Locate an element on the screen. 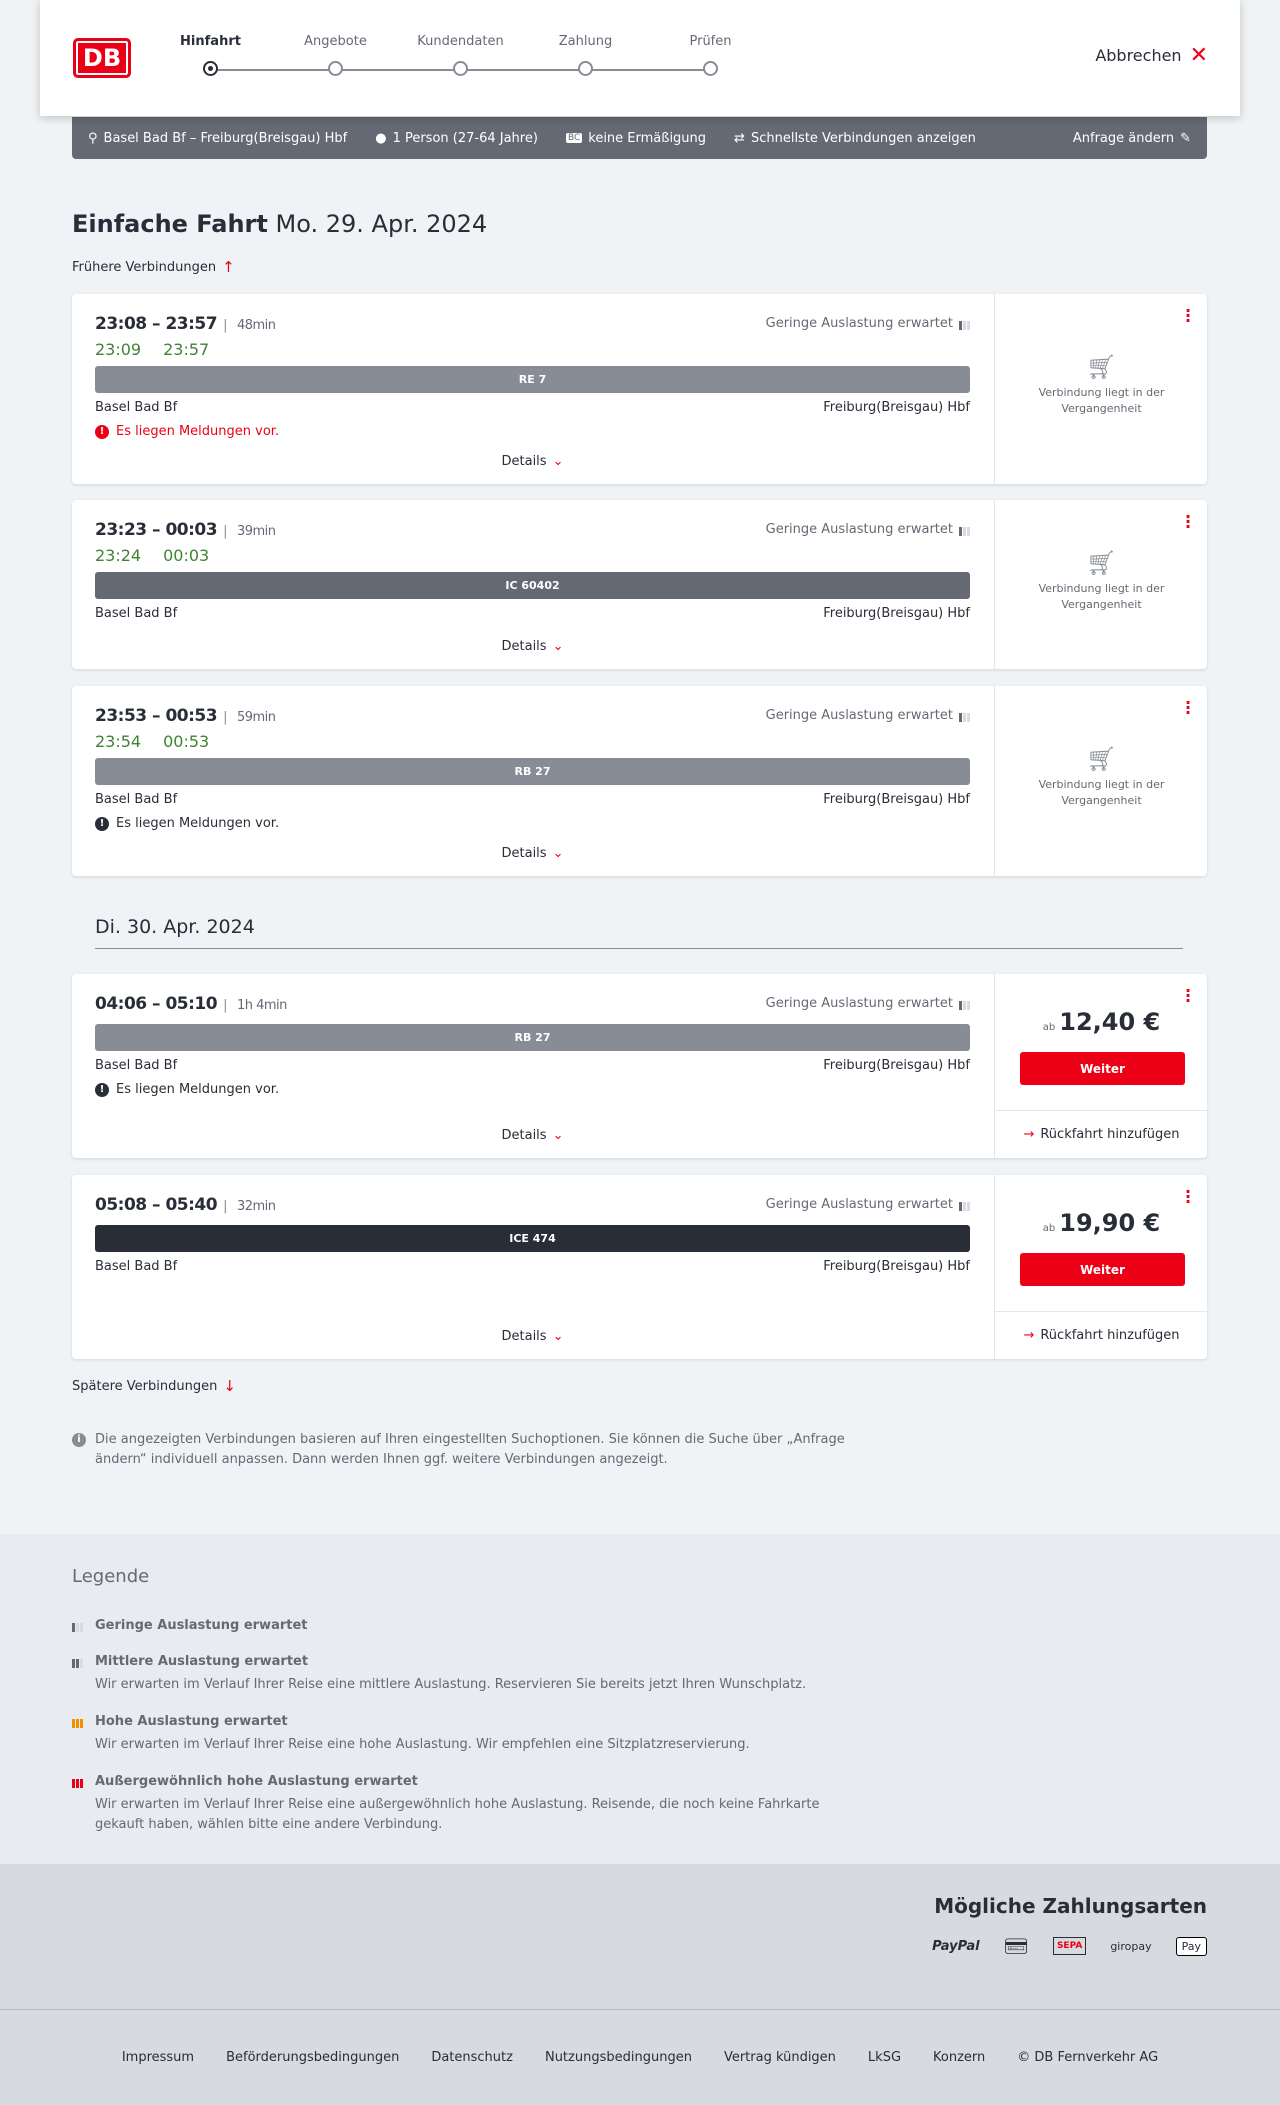 Image resolution: width=1280 pixels, height=2105 pixels. realtime-arrival: 23:57 is located at coordinates (186, 349).